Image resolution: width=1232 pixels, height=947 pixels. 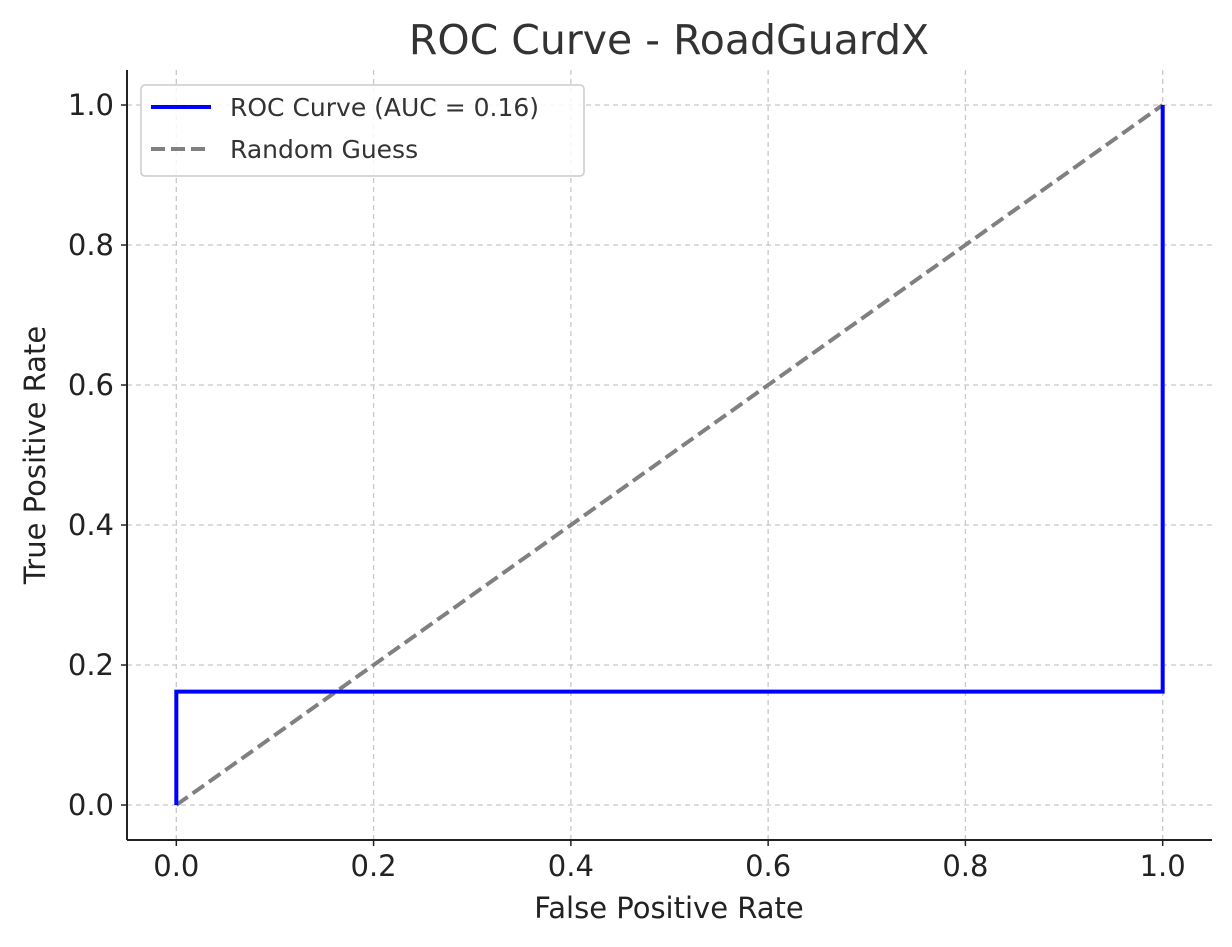 What do you see at coordinates (965, 866) in the screenshot?
I see `x-tick-label: 0.8` at bounding box center [965, 866].